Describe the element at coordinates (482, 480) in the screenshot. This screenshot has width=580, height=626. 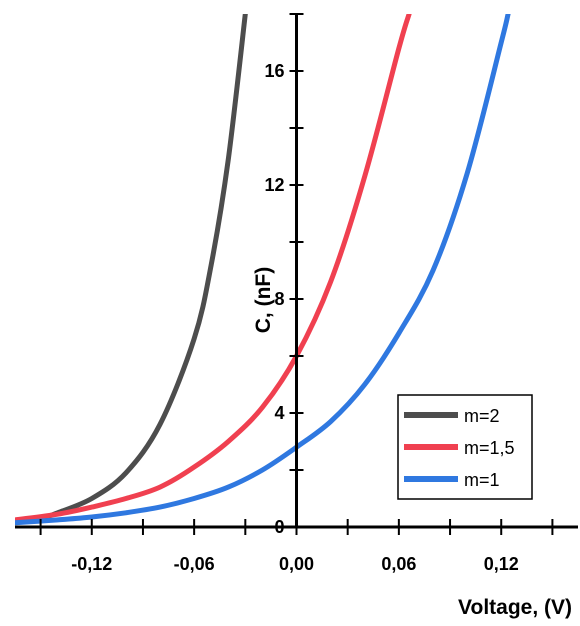
I see `legend-label-2: m=1` at that location.